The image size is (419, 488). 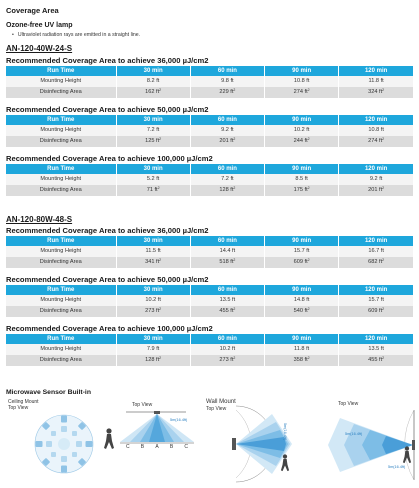 I want to click on cell-value: 5.2 ft, so click(x=153, y=179).